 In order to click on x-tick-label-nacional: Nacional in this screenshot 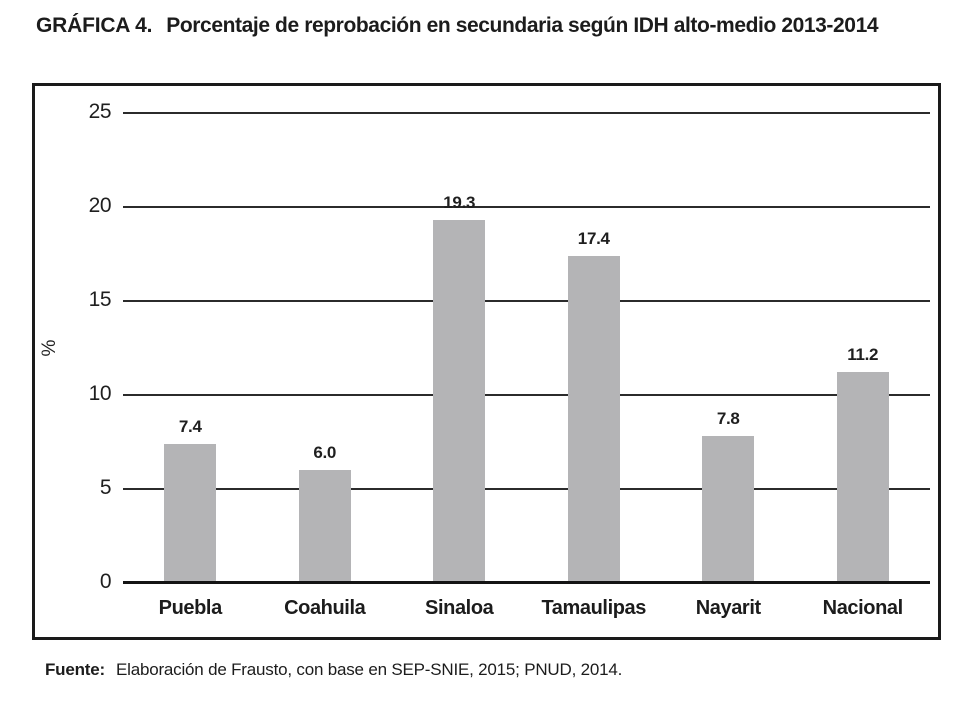, I will do `click(863, 608)`.